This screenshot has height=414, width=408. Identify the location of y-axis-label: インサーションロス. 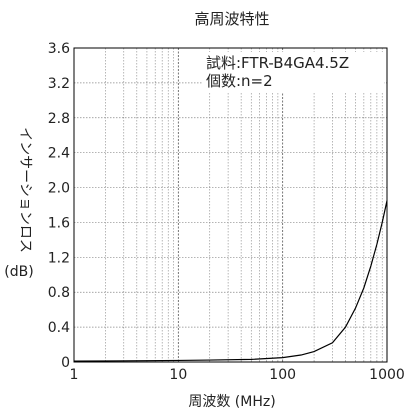
(25, 190).